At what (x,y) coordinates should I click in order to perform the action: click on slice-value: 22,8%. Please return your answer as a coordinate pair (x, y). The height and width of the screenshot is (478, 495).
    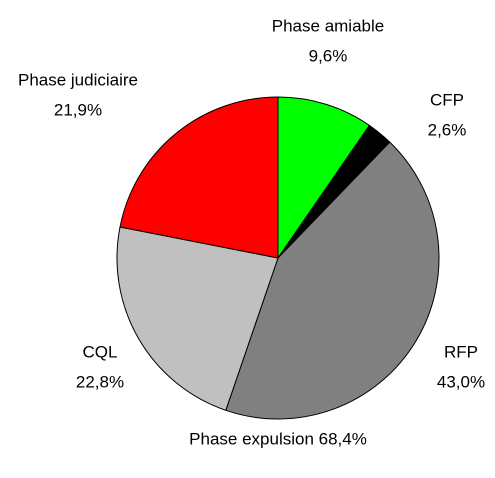
    Looking at the image, I should click on (100, 381).